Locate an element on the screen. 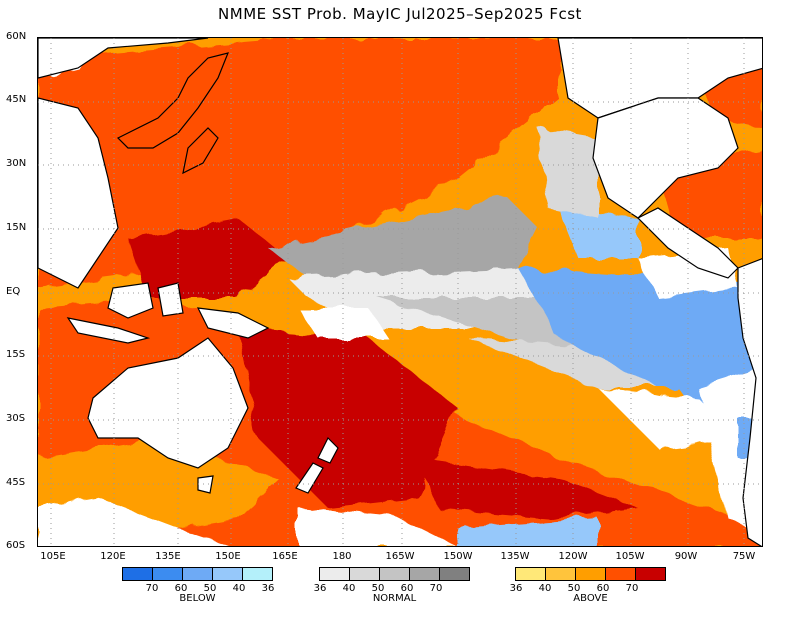  legend-above-ticks: 36 40 50 60 70 is located at coordinates (586, 587).